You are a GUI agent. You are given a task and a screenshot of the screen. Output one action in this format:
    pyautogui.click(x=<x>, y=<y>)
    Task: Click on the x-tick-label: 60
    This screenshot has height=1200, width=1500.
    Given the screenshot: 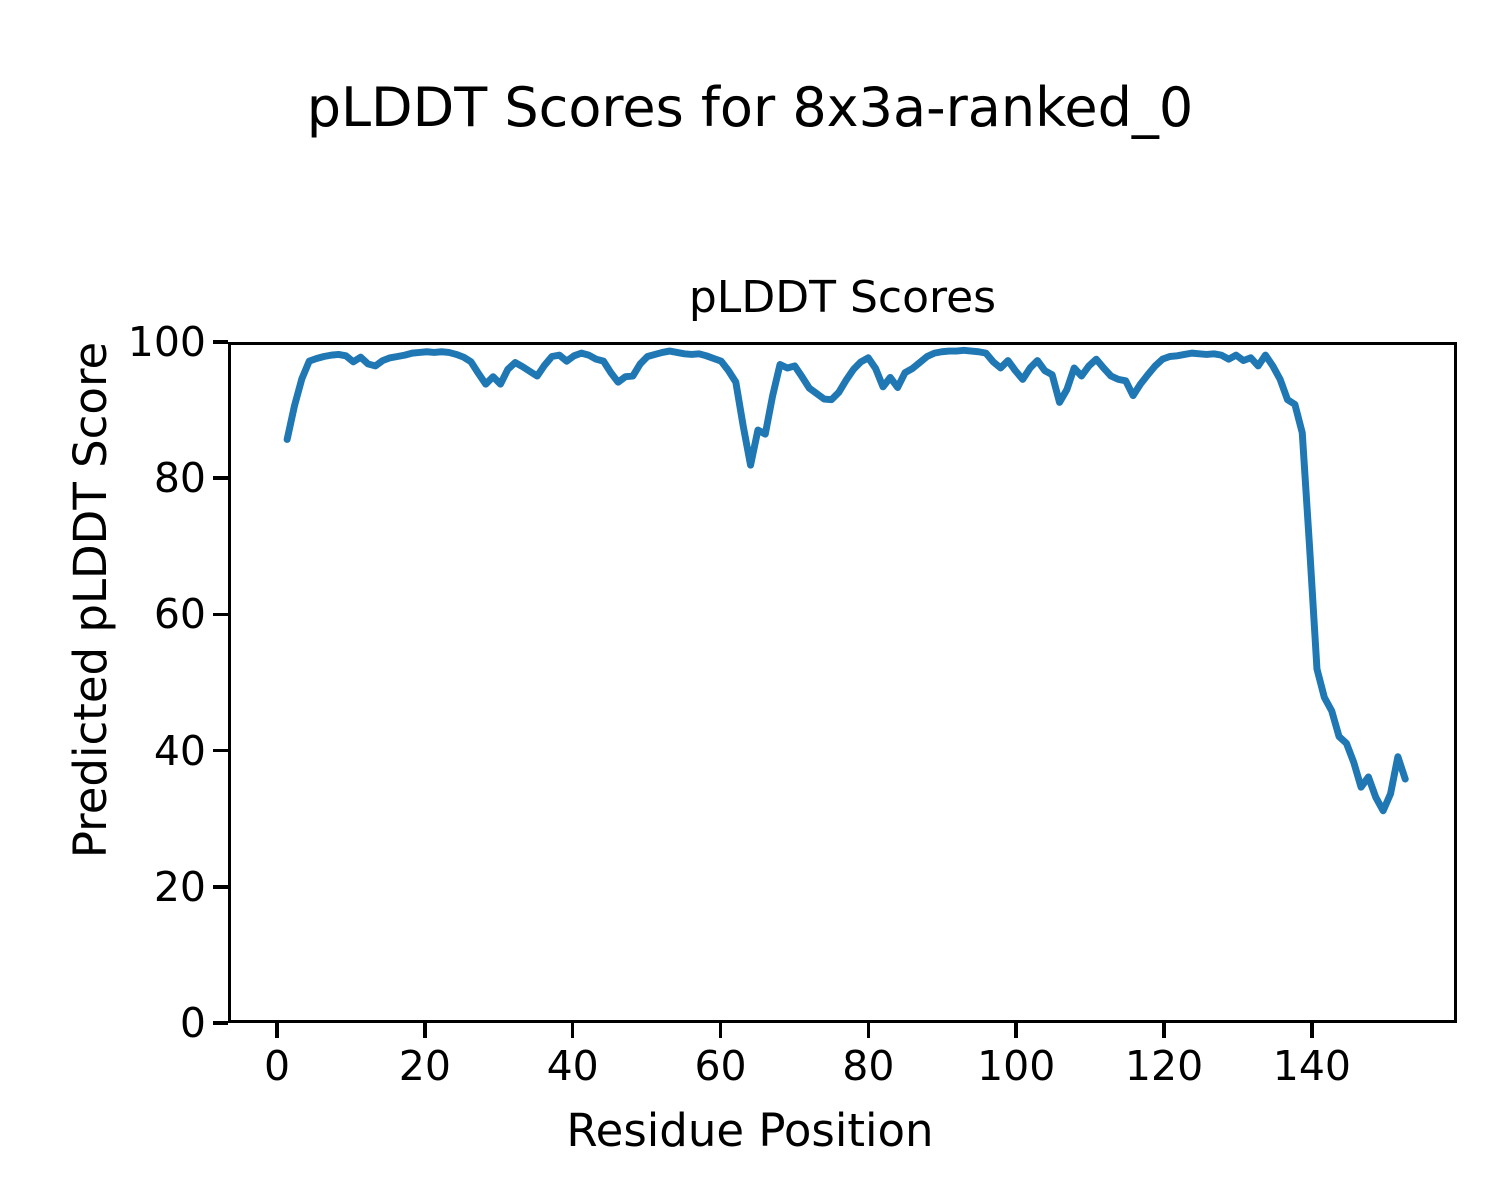 What is the action you would take?
    pyautogui.click(x=720, y=1066)
    